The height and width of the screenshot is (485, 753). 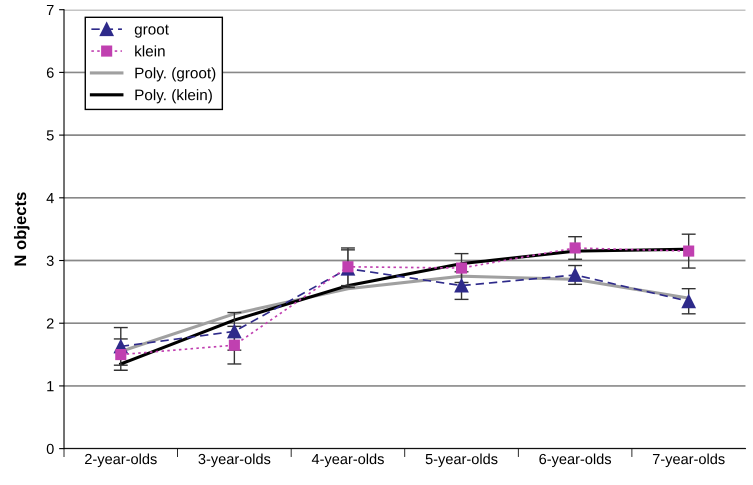 I want to click on y-tick-label: 1, so click(x=50, y=386).